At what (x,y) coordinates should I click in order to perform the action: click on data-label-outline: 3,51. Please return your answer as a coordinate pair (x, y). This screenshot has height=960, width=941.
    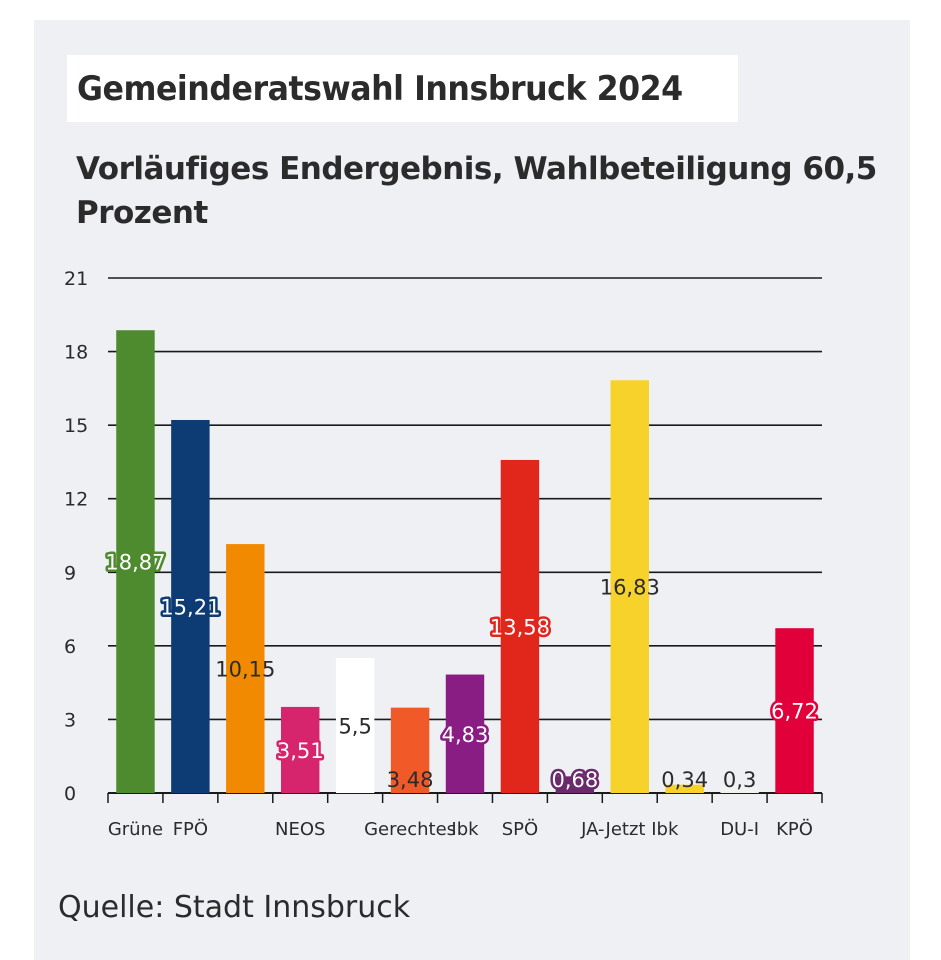
    Looking at the image, I should click on (300, 751).